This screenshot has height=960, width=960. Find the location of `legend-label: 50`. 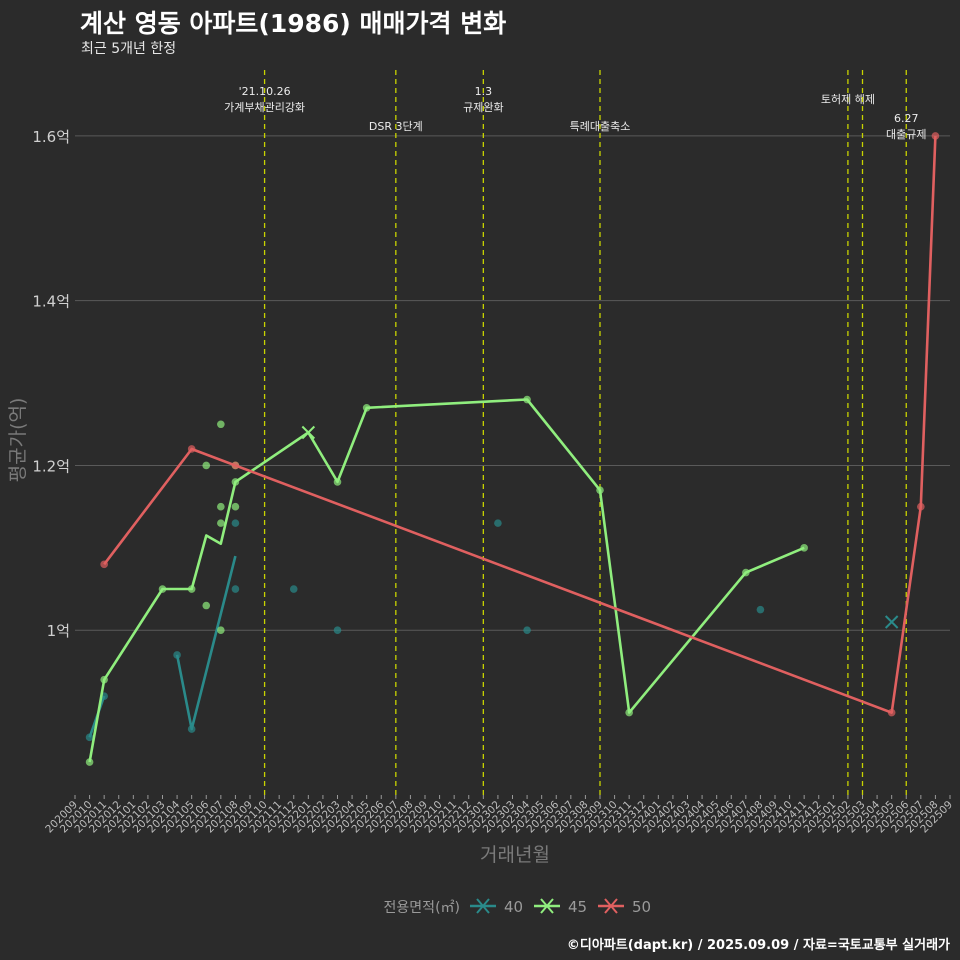

legend-label: 50 is located at coordinates (641, 907).